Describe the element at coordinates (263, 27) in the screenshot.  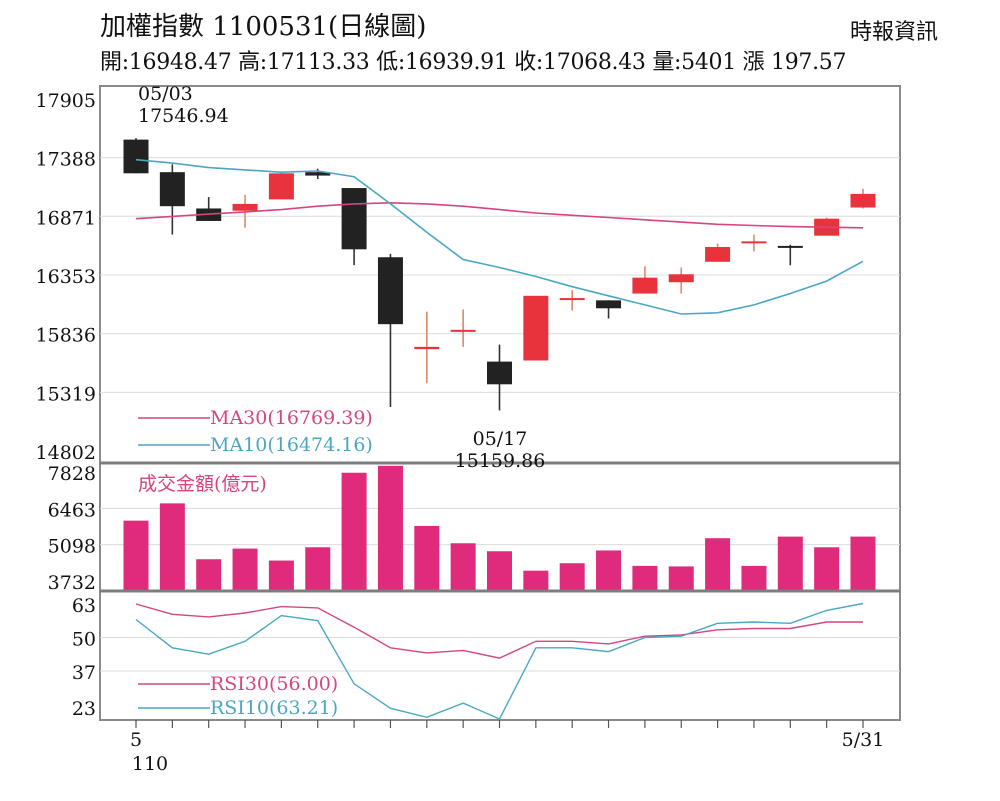
I see `chart-title: 加權指數 1100531(日線圖)` at that location.